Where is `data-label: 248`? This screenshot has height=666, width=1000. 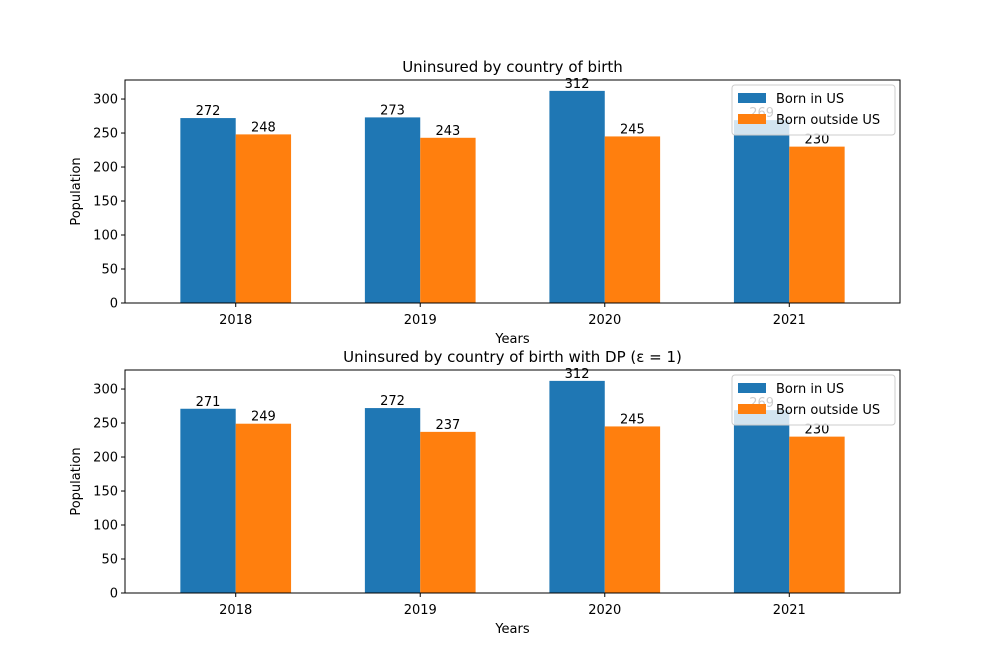
data-label: 248 is located at coordinates (263, 127).